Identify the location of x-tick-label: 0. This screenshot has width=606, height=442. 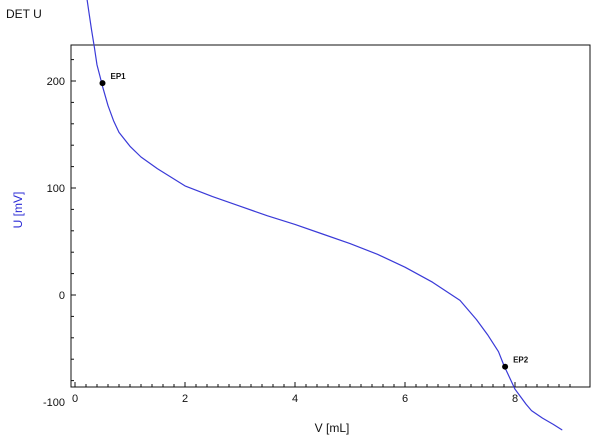
(75, 399).